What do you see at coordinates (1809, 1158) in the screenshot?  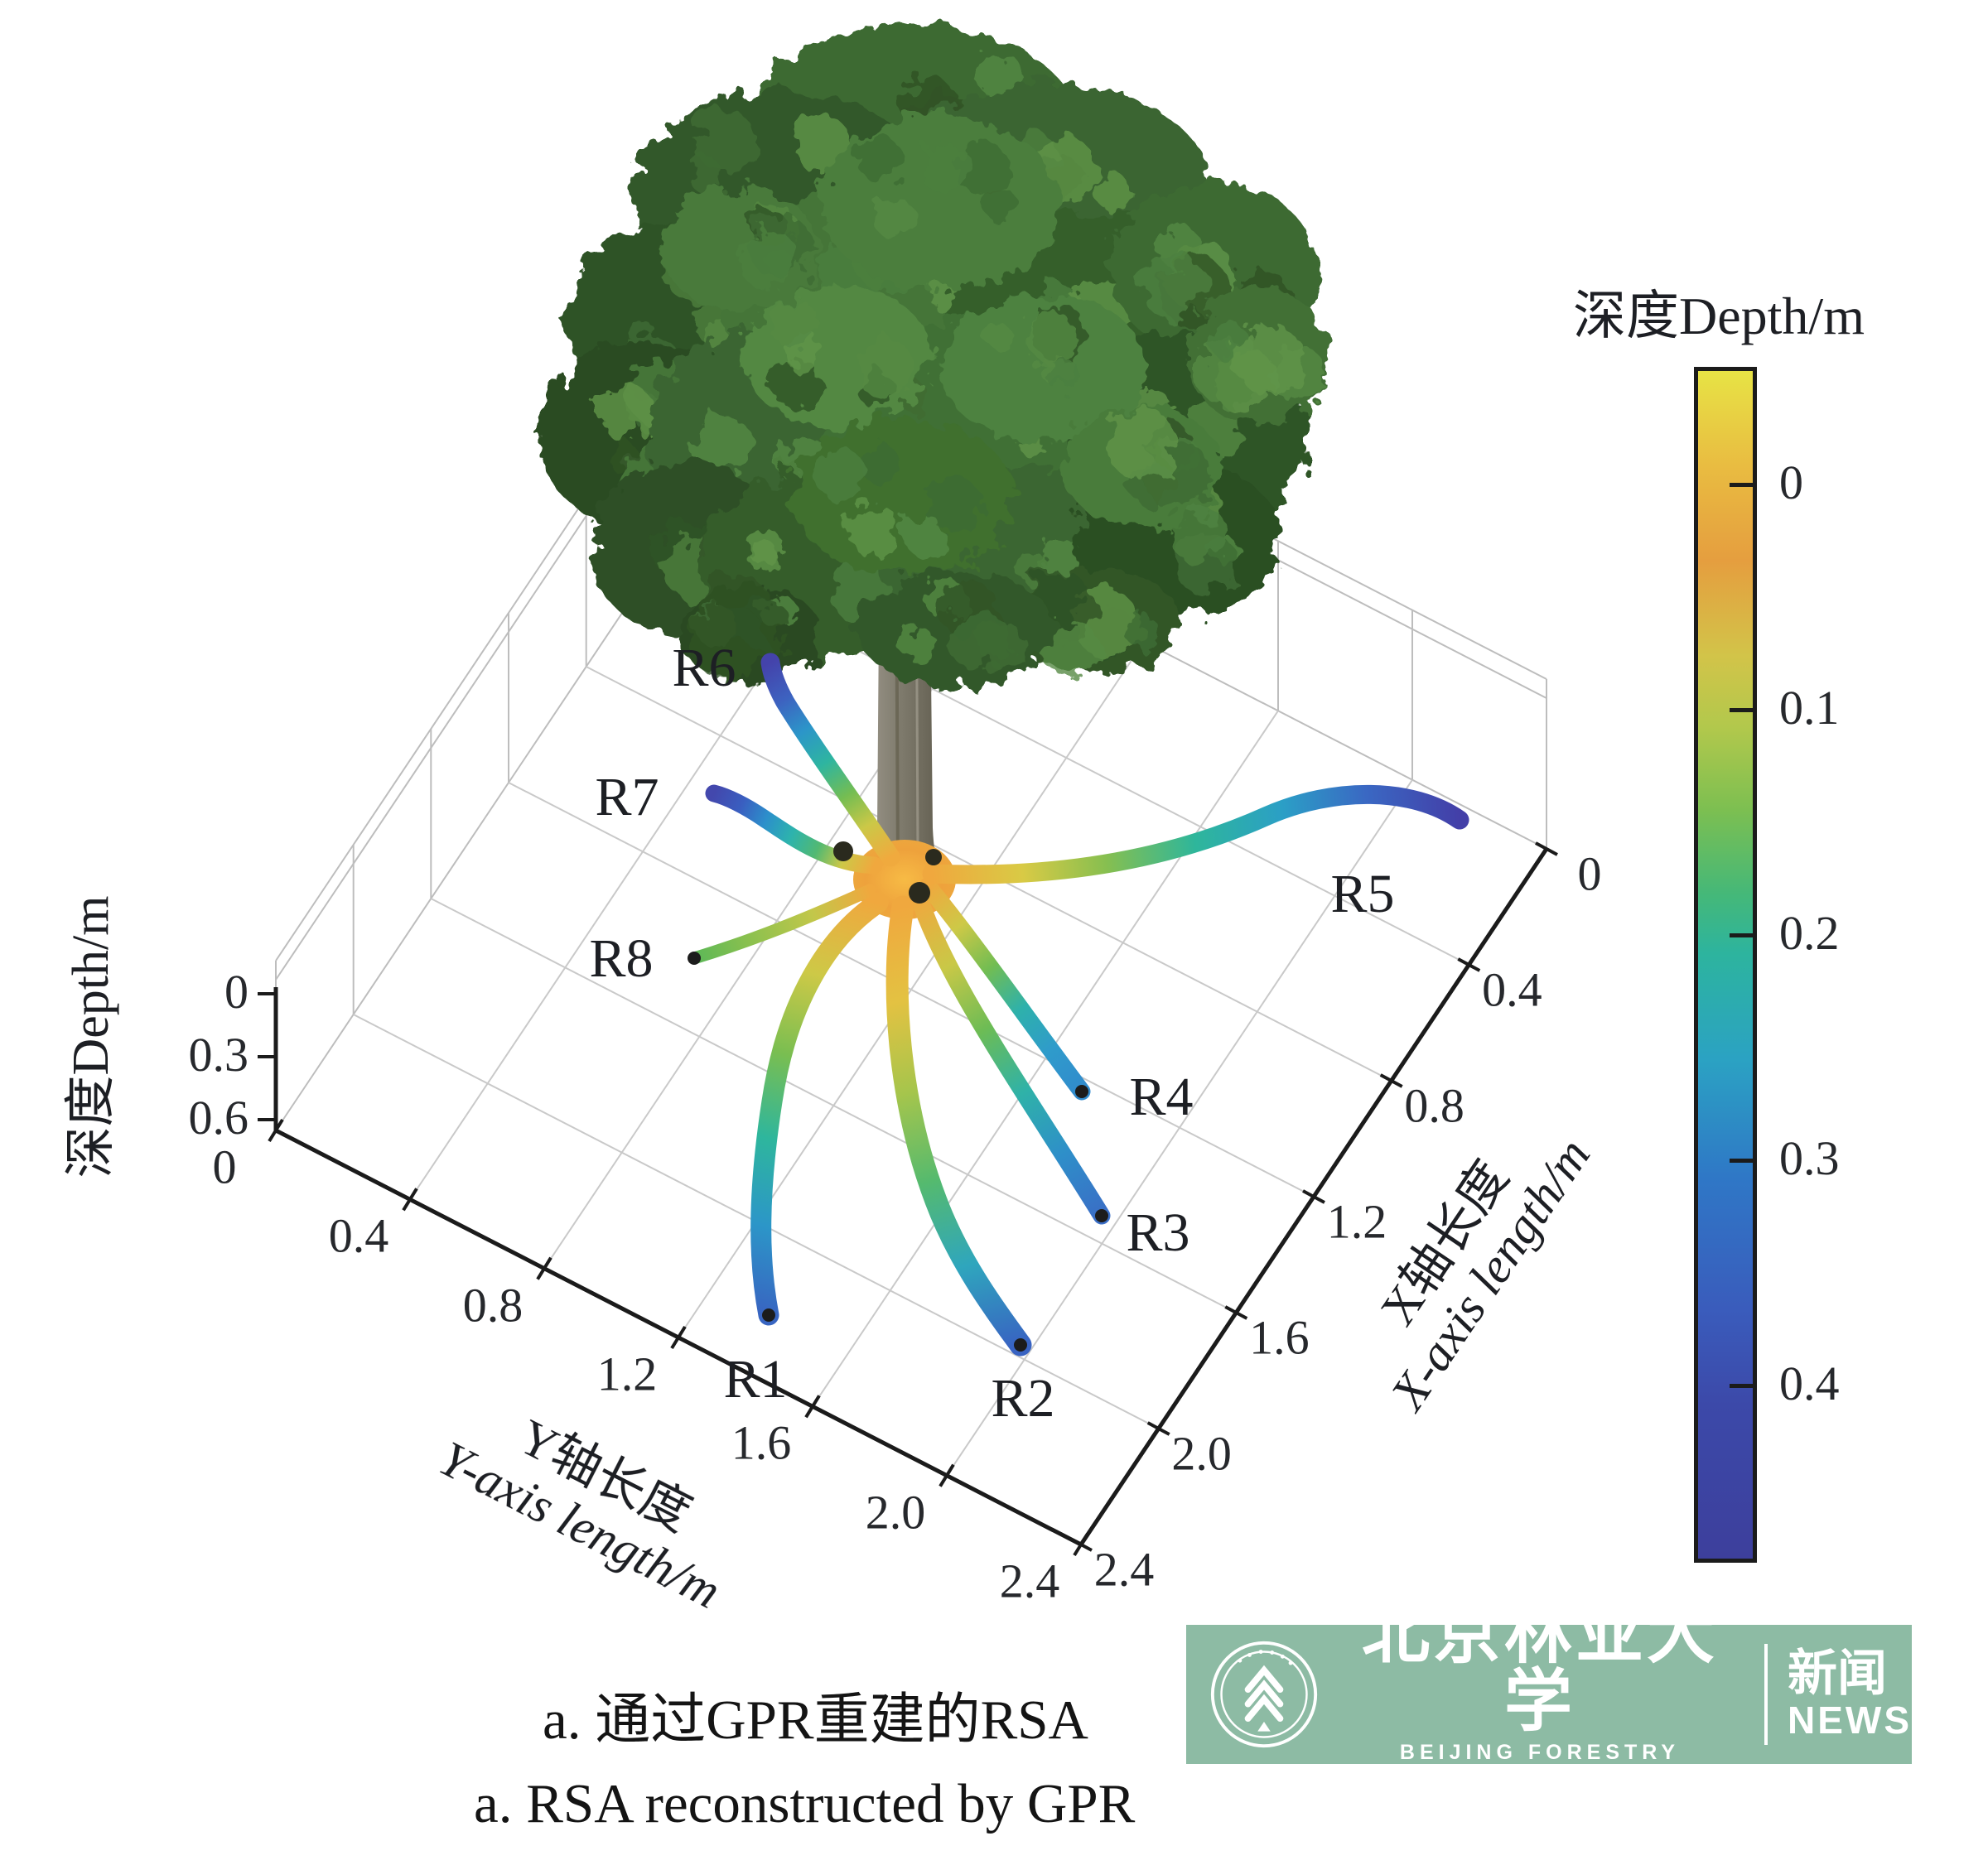 I see `colorbar-tick-label: 0.3` at bounding box center [1809, 1158].